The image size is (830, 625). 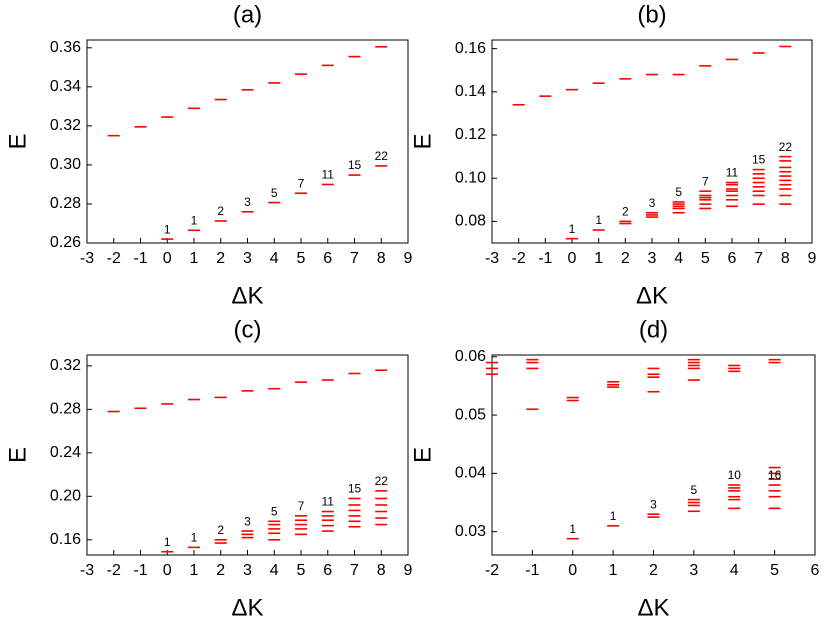 I want to click on y-tick-label: 0.36, so click(x=65, y=47).